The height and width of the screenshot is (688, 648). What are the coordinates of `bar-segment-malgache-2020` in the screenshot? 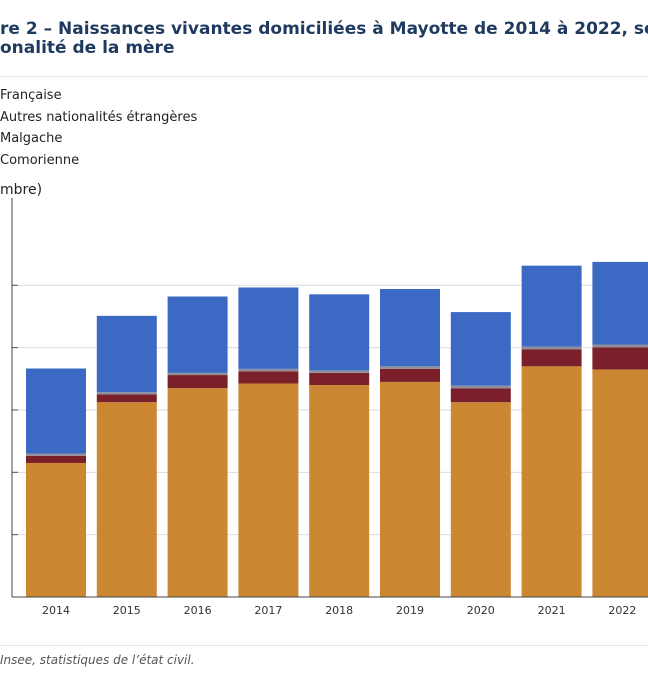 It's located at (480, 395).